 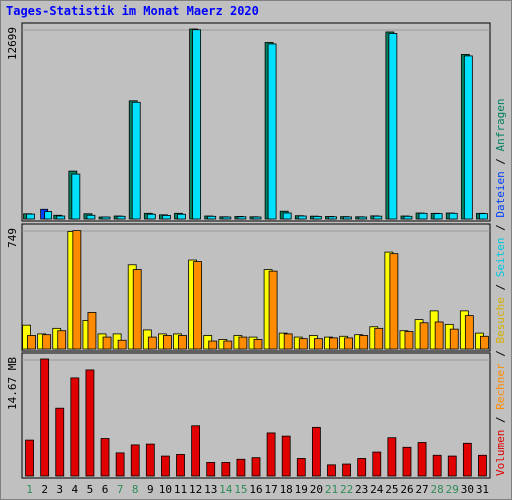 I want to click on legend-part-7: /, so click(x=500, y=228).